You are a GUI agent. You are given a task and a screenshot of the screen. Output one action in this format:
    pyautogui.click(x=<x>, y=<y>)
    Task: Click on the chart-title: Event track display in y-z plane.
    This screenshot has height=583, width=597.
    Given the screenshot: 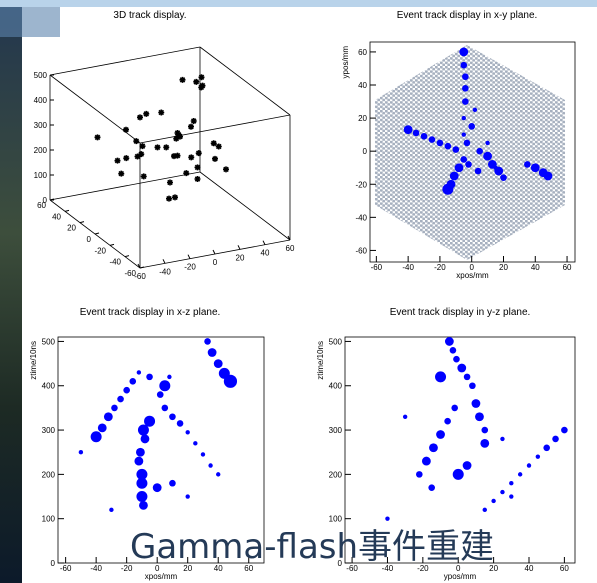 What is the action you would take?
    pyautogui.click(x=460, y=312)
    